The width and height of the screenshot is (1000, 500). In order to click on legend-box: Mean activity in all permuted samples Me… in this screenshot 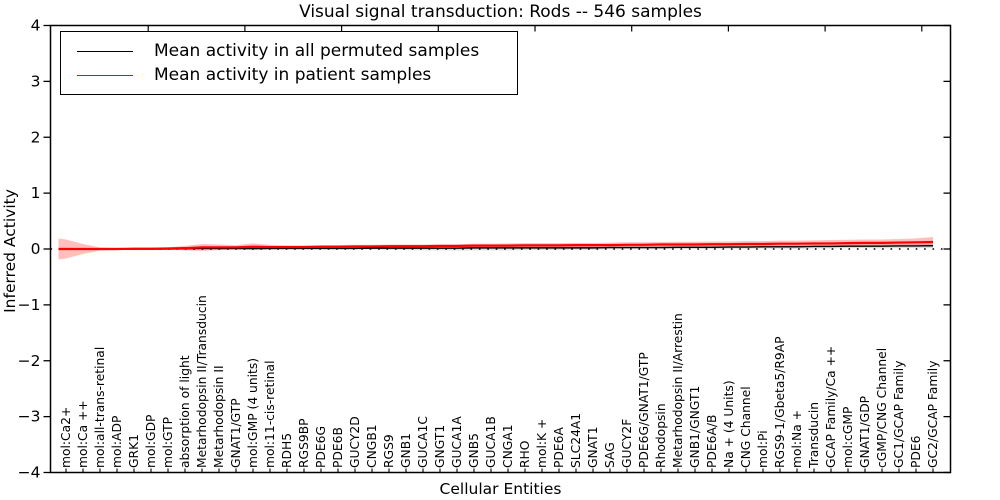, I will do `click(289, 63)`.